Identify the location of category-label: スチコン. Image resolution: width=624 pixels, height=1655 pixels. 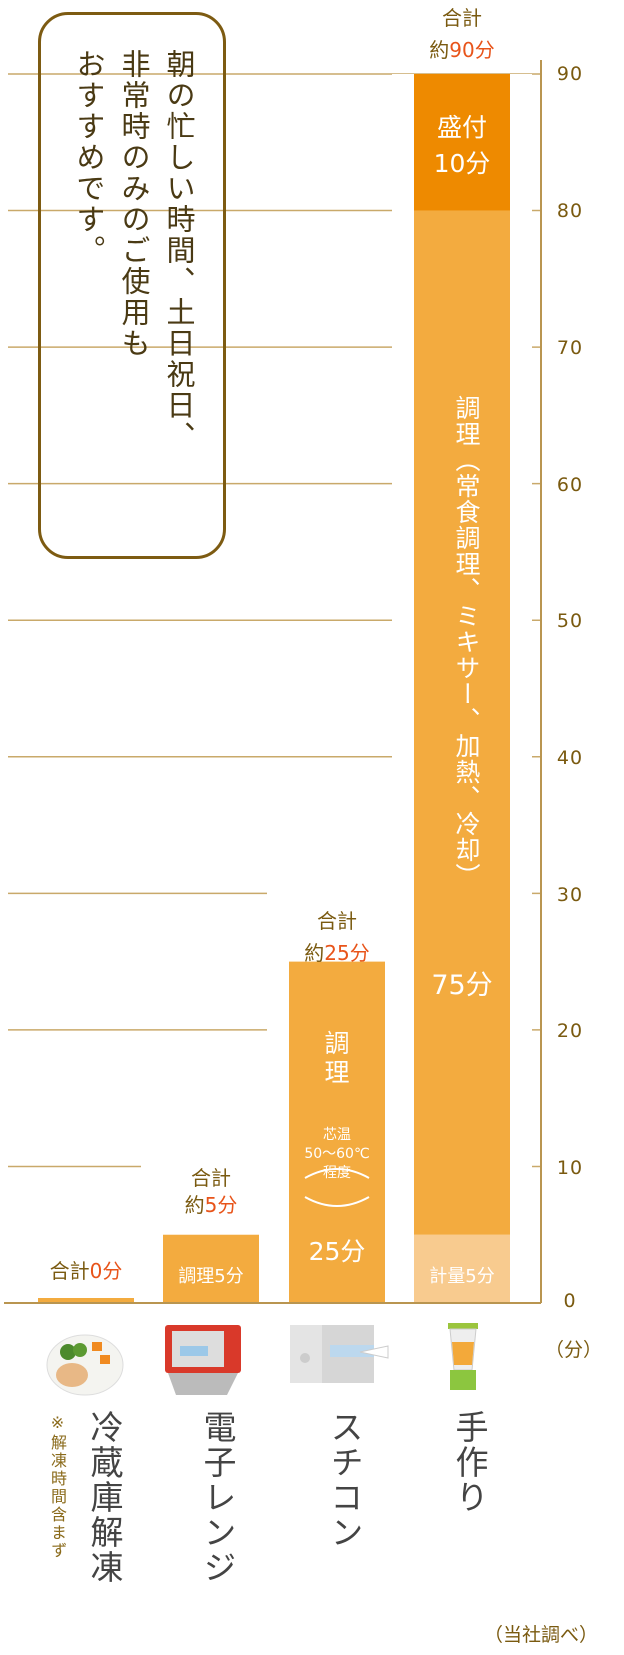
(344, 1480).